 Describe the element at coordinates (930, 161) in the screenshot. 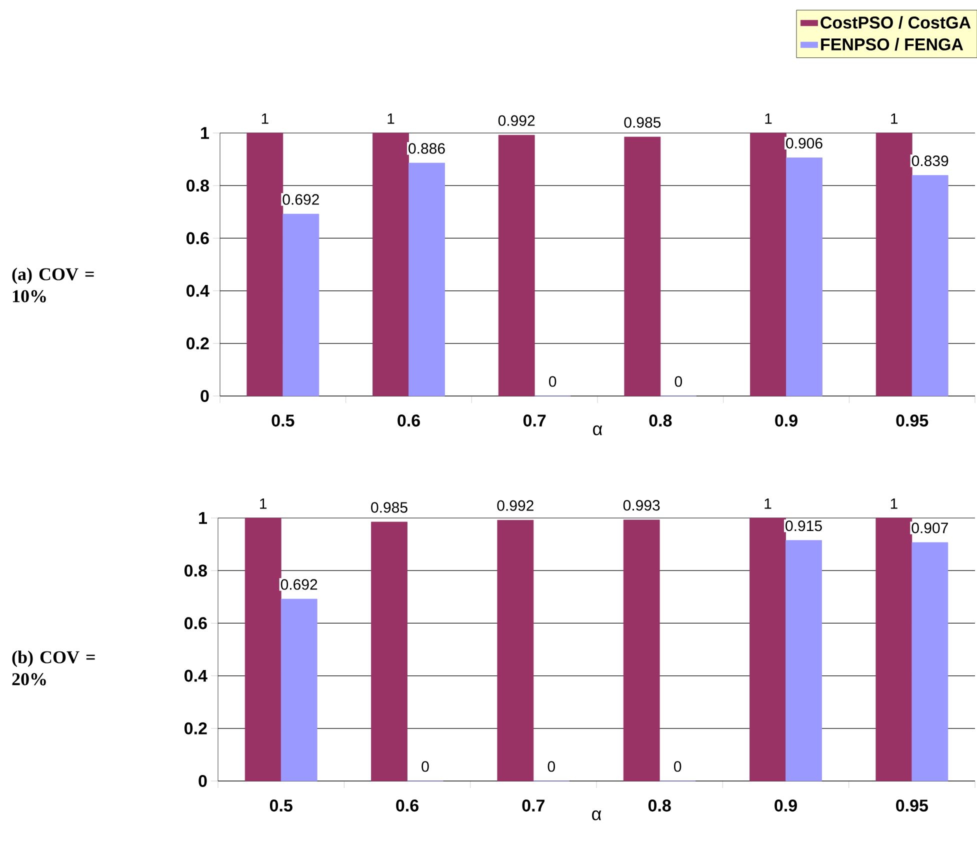

I see `data-label: 0.839` at that location.